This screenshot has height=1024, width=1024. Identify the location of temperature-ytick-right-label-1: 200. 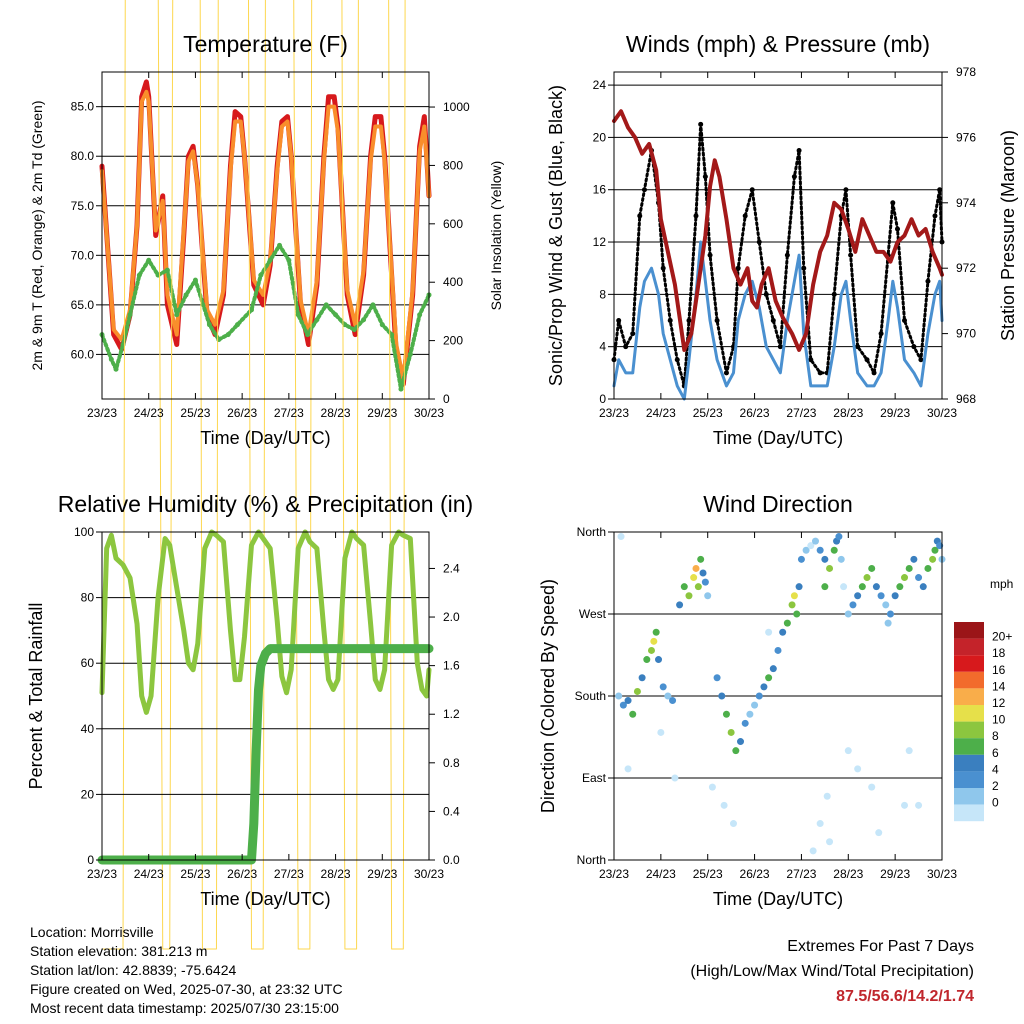
(453, 341).